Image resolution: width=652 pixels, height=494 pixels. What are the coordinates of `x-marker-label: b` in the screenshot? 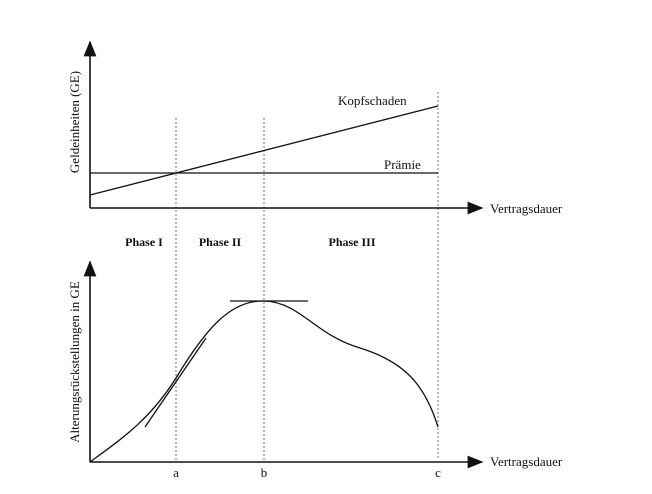 It's located at (264, 472).